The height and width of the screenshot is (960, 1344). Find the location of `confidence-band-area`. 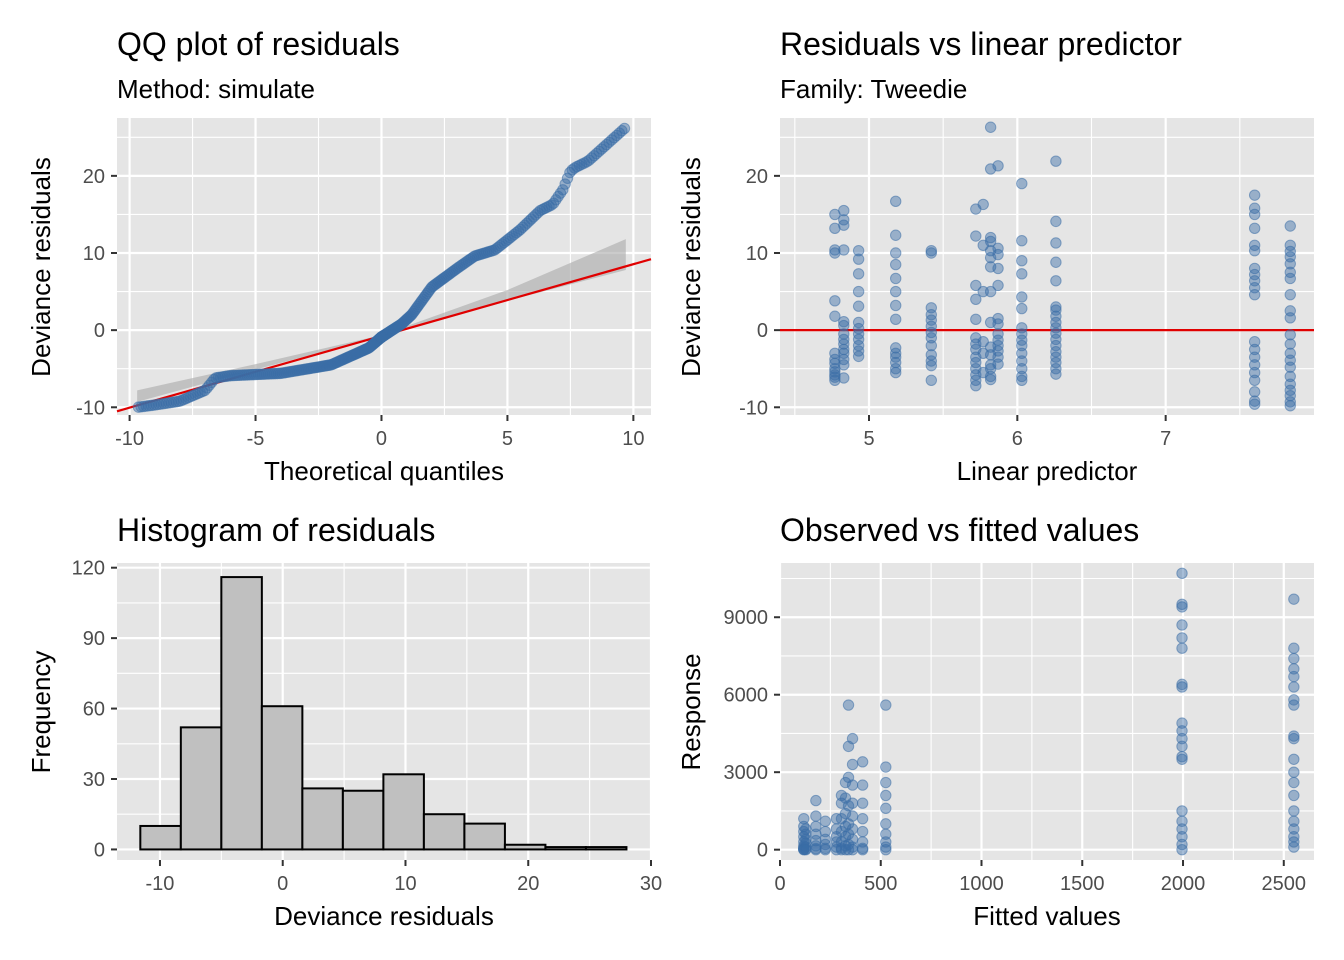

confidence-band-area is located at coordinates (381, 320).